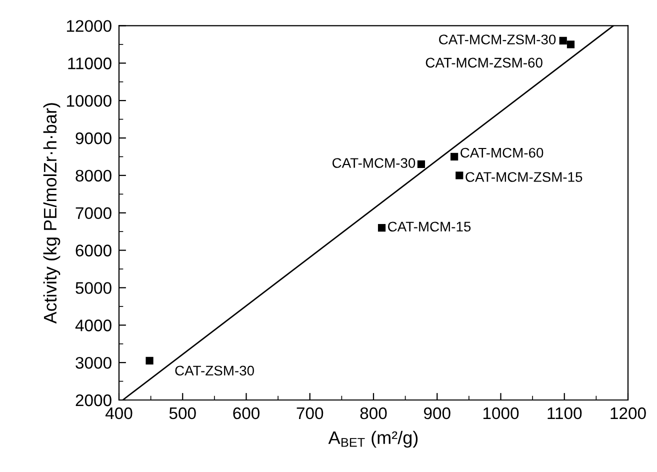 This screenshot has height=472, width=657. Describe the element at coordinates (214, 371) in the screenshot. I see `annotation: CAT-ZSM-30` at that location.